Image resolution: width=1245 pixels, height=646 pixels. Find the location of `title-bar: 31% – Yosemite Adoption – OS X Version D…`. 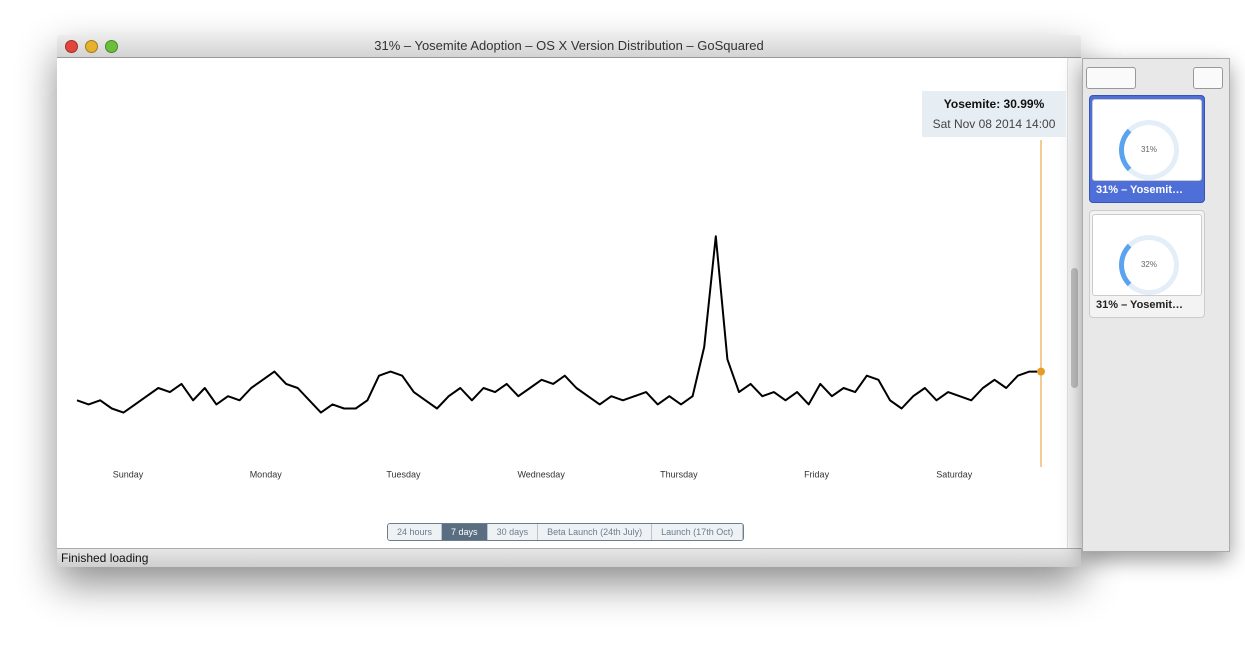

title-bar: 31% – Yosemite Adoption – OS X Version D… is located at coordinates (569, 46).